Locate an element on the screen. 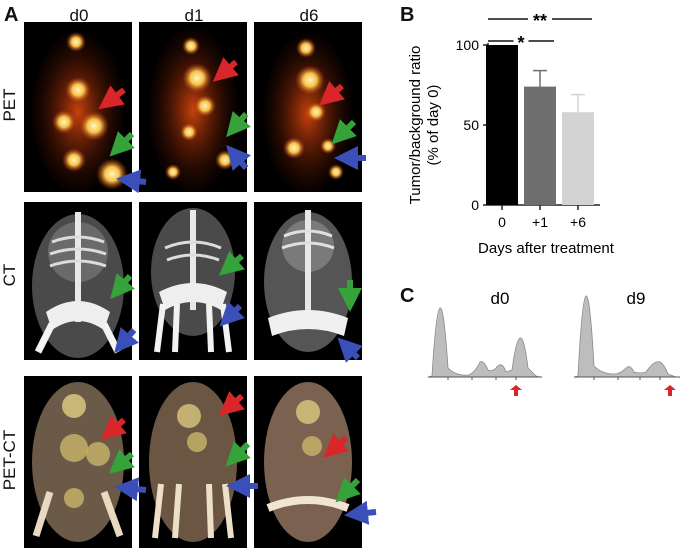  histogram-d9 is located at coordinates (626, 345).